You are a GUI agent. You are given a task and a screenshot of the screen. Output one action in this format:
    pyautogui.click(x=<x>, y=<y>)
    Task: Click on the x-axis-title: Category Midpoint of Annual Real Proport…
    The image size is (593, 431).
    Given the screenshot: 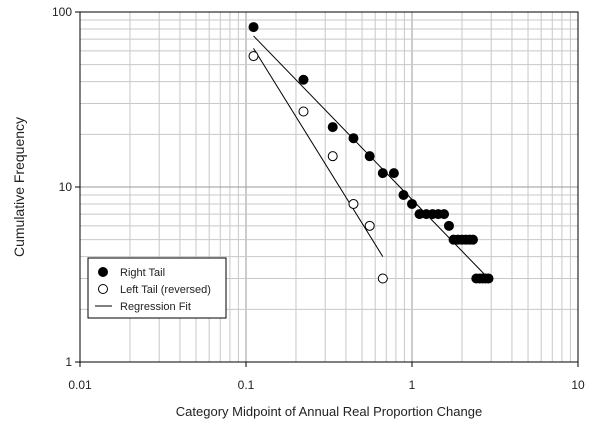 What is the action you would take?
    pyautogui.click(x=329, y=411)
    